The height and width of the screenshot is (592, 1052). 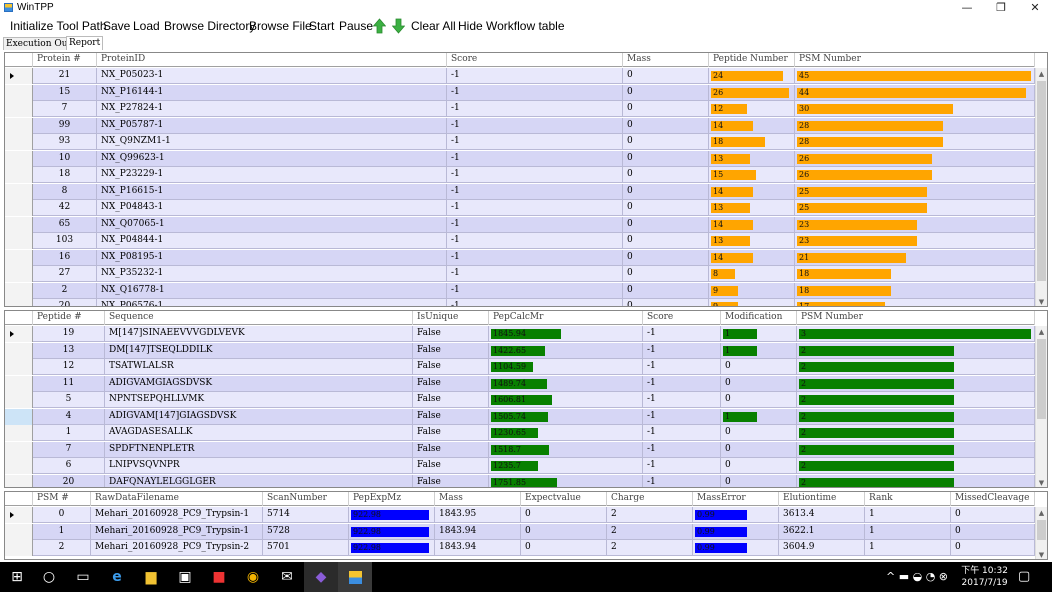 What do you see at coordinates (520, 158) in the screenshot?
I see `table-row: 10 NX_Q99623-1 -1 0 13 26` at bounding box center [520, 158].